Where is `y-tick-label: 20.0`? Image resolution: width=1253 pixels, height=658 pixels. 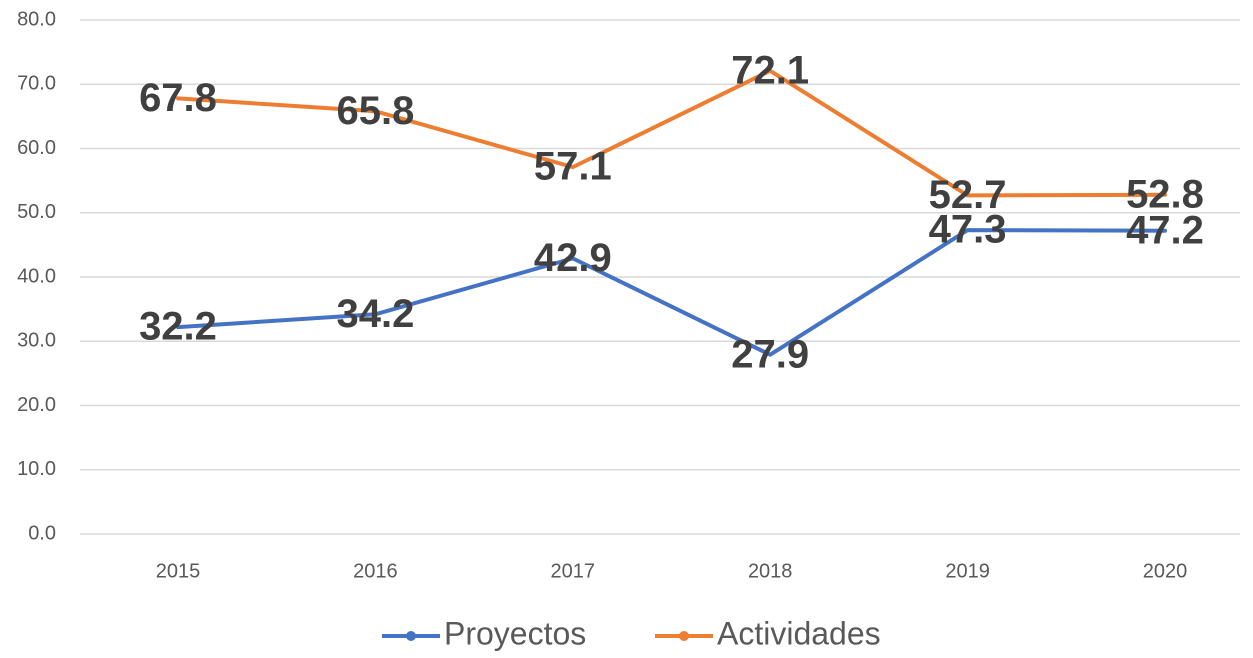
y-tick-label: 20.0 is located at coordinates (36, 405).